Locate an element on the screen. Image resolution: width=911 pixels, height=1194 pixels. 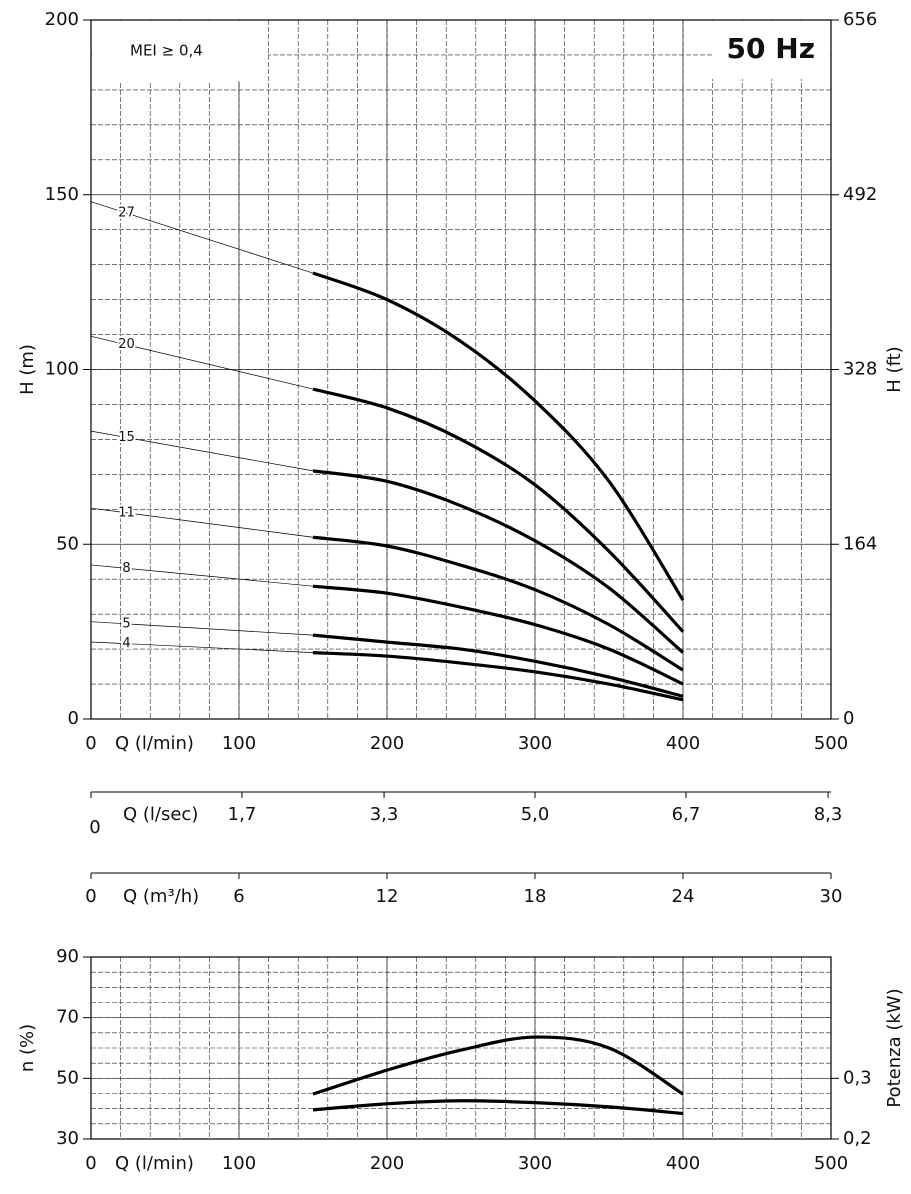
curve-label: 15 is located at coordinates (126, 437).